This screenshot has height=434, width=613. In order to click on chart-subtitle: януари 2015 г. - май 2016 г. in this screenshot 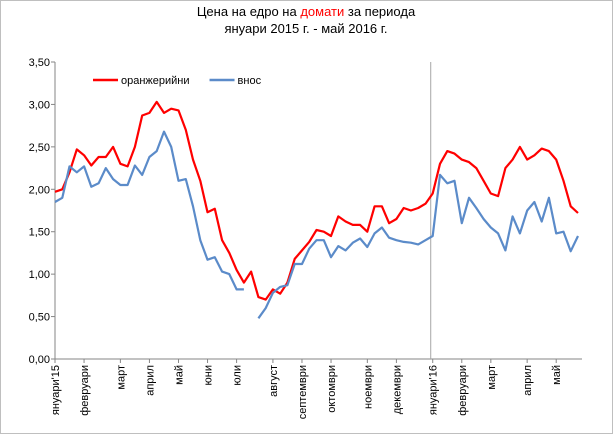, I will do `click(305, 28)`.